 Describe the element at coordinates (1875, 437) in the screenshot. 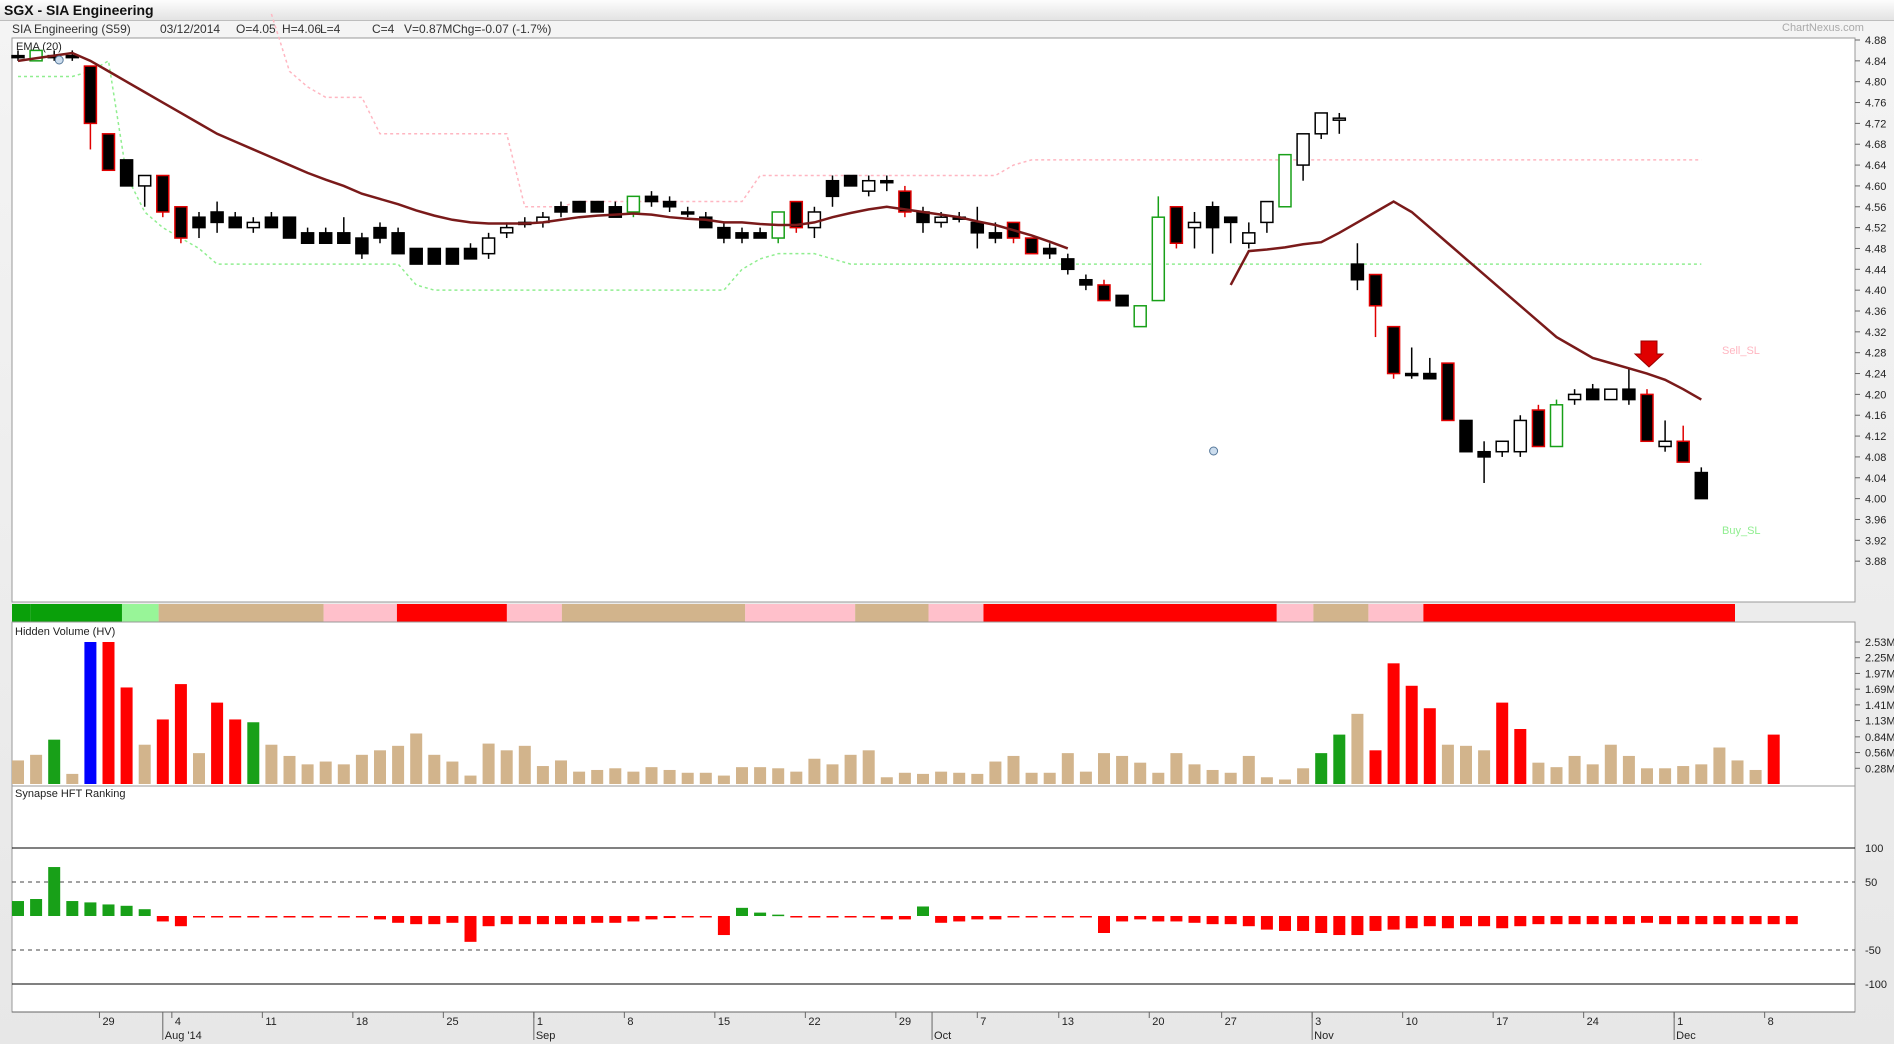

I see `price-tick-label: 4.12` at that location.